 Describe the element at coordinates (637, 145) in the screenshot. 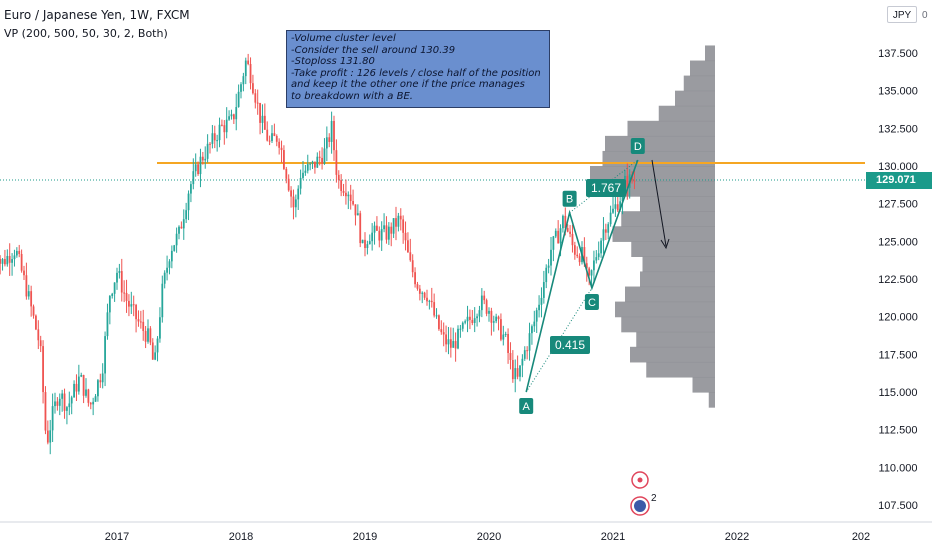

I see `pattern-point-label-bg` at that location.